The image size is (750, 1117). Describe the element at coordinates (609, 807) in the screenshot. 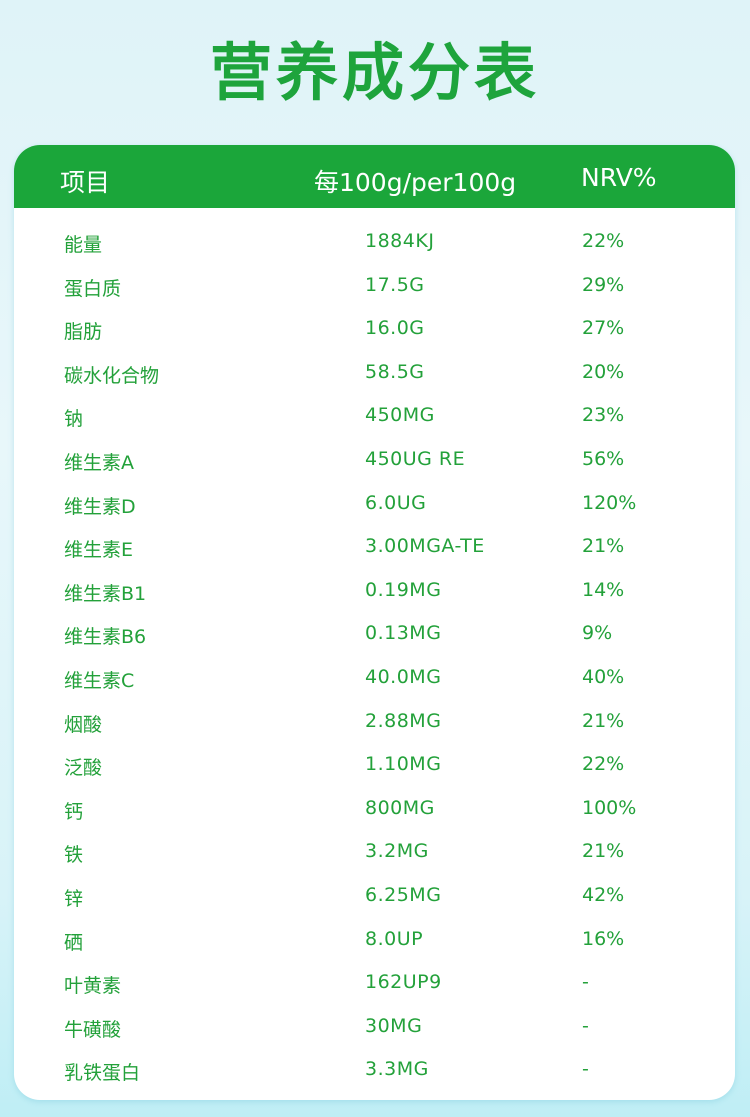

I see `nutrient-nrv: 100%` at that location.